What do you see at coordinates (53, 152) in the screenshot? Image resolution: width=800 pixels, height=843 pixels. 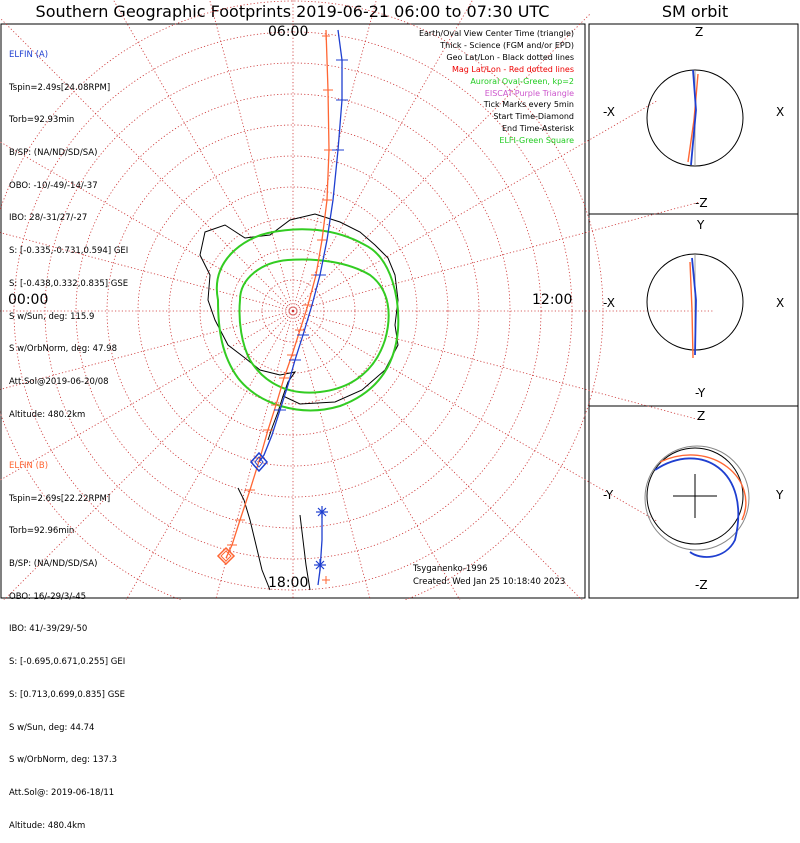 I see `elfin-a-line: B/SP: (NA/ND/SD/SA)` at bounding box center [53, 152].